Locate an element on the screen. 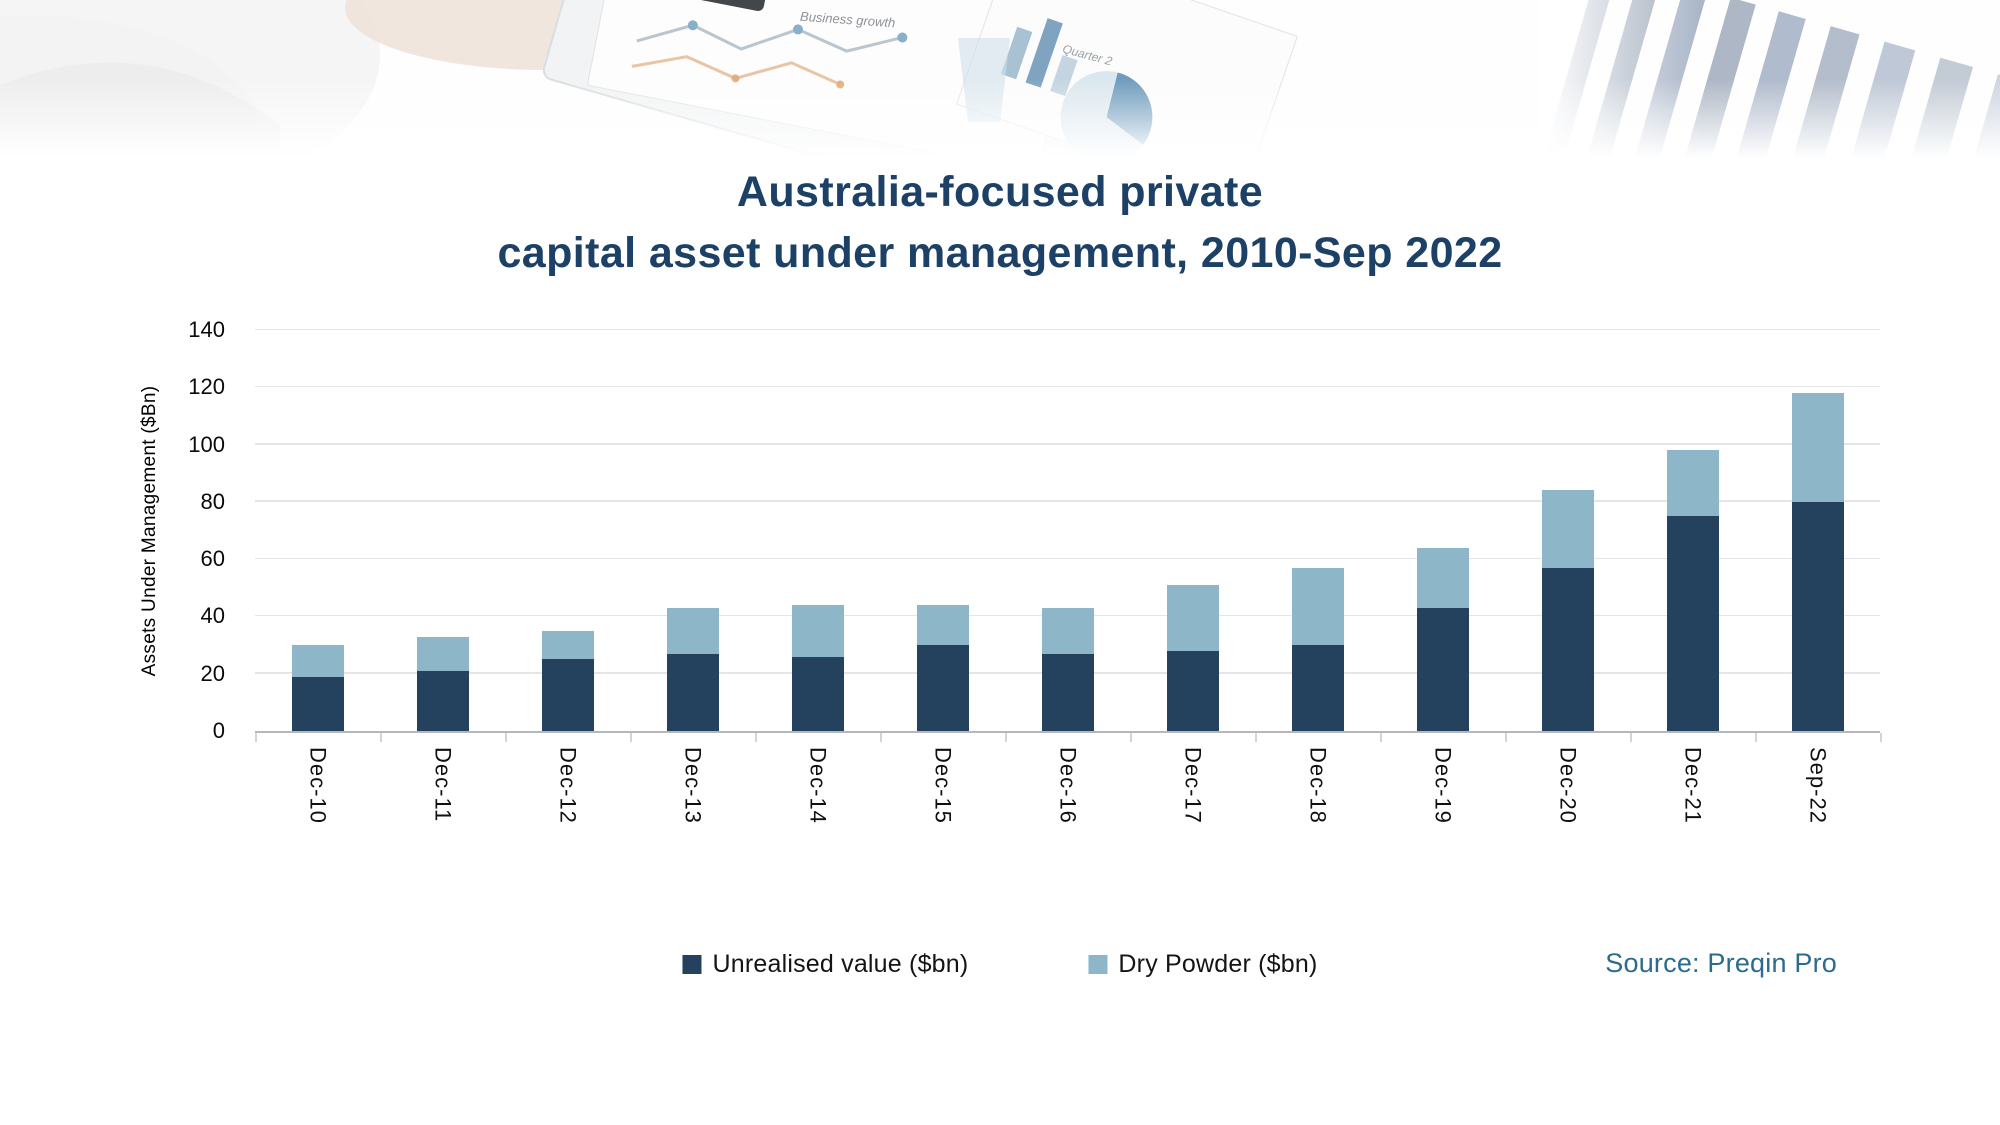 The width and height of the screenshot is (2000, 1125). legend-label-unrealised-value: Unrealised value ($bn) is located at coordinates (840, 964).